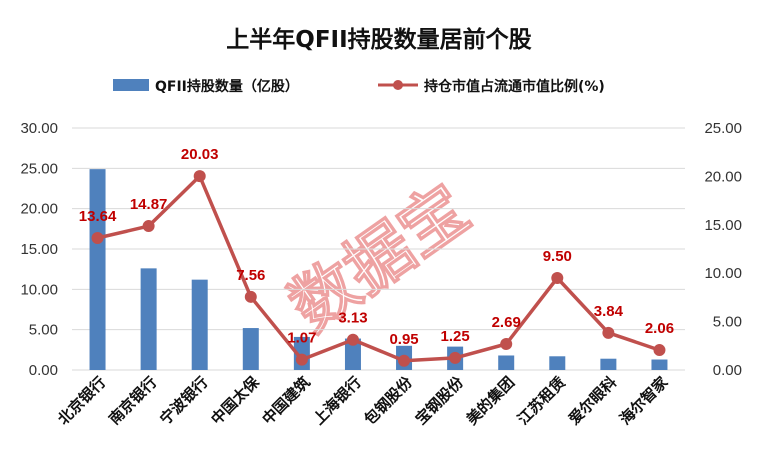  I want to click on y-right-tick-label: 0.00, so click(727, 370).